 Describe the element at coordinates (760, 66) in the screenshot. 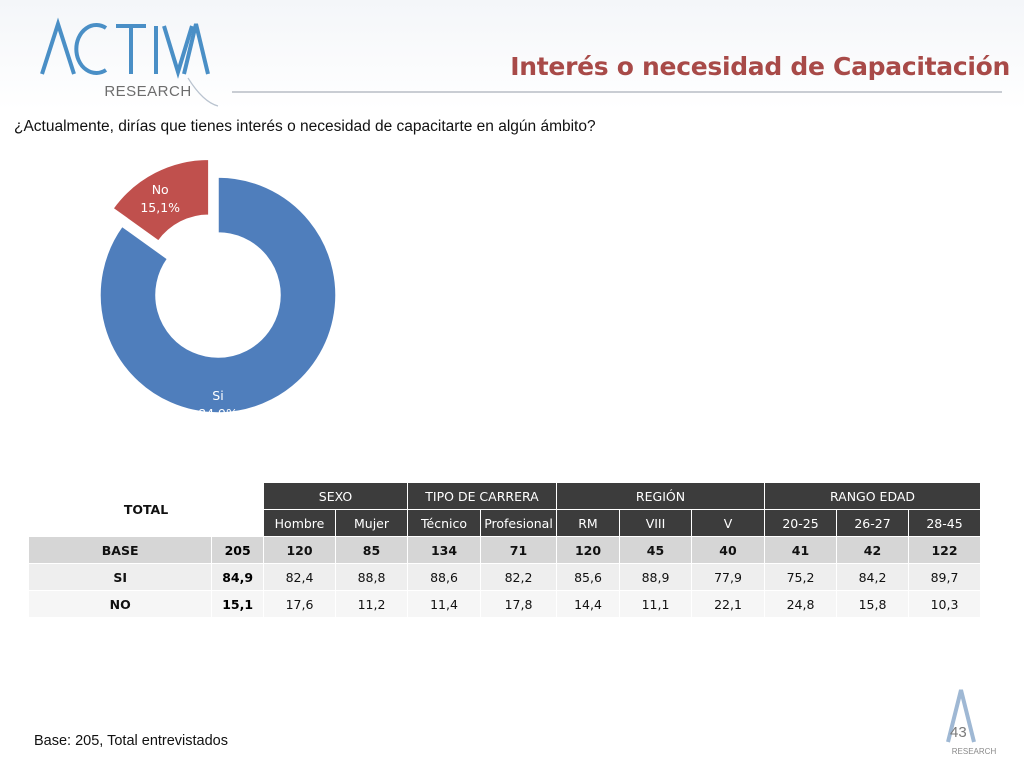

I see `slide-title: Interés o necesidad de Capacitación` at that location.